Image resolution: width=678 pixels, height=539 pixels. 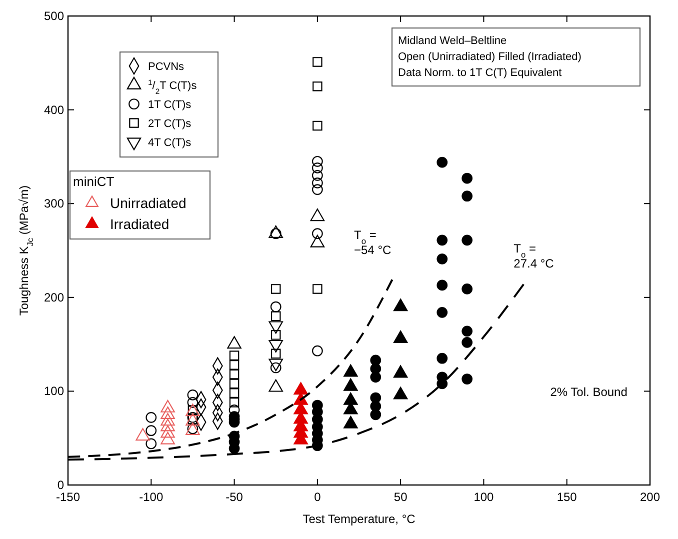 I want to click on x-tick-label: 0, so click(x=318, y=497).